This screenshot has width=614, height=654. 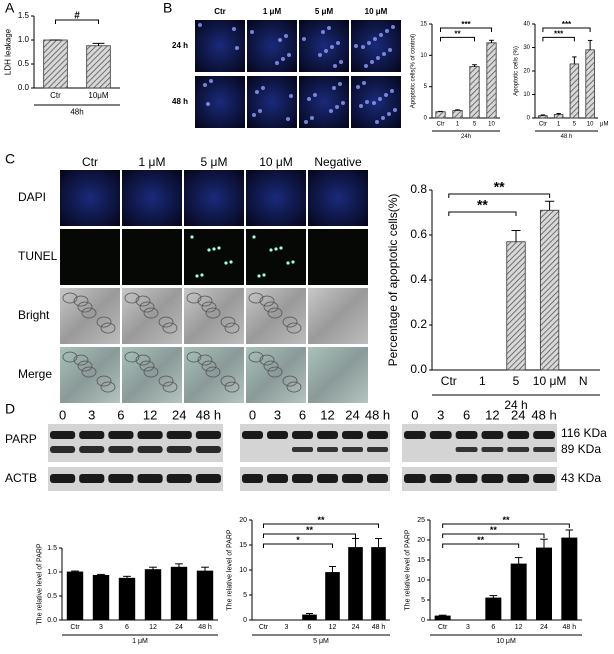 I want to click on x-tick-label: 3, so click(x=101, y=627).